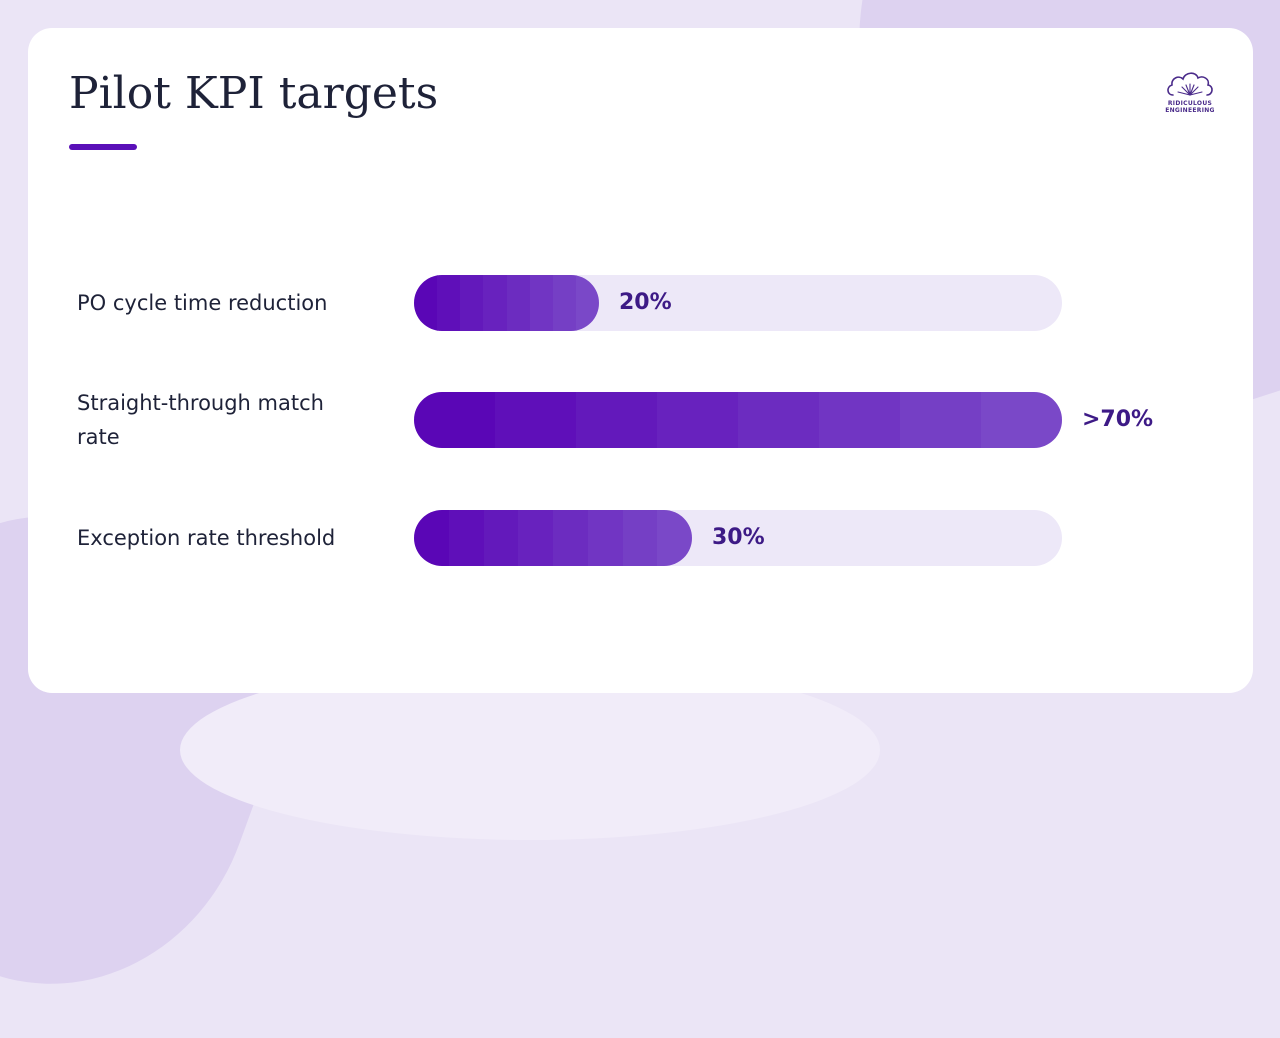 The image size is (1280, 1038). I want to click on logo-text-line2: ENGINEERING, so click(1190, 110).